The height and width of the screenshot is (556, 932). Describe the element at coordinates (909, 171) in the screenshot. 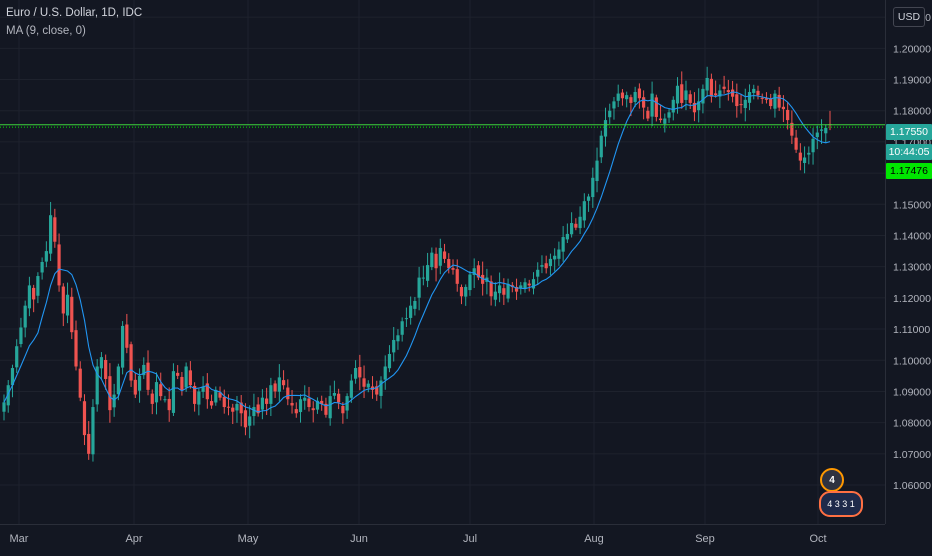

I see `ma-price-badge: 1.17476` at that location.